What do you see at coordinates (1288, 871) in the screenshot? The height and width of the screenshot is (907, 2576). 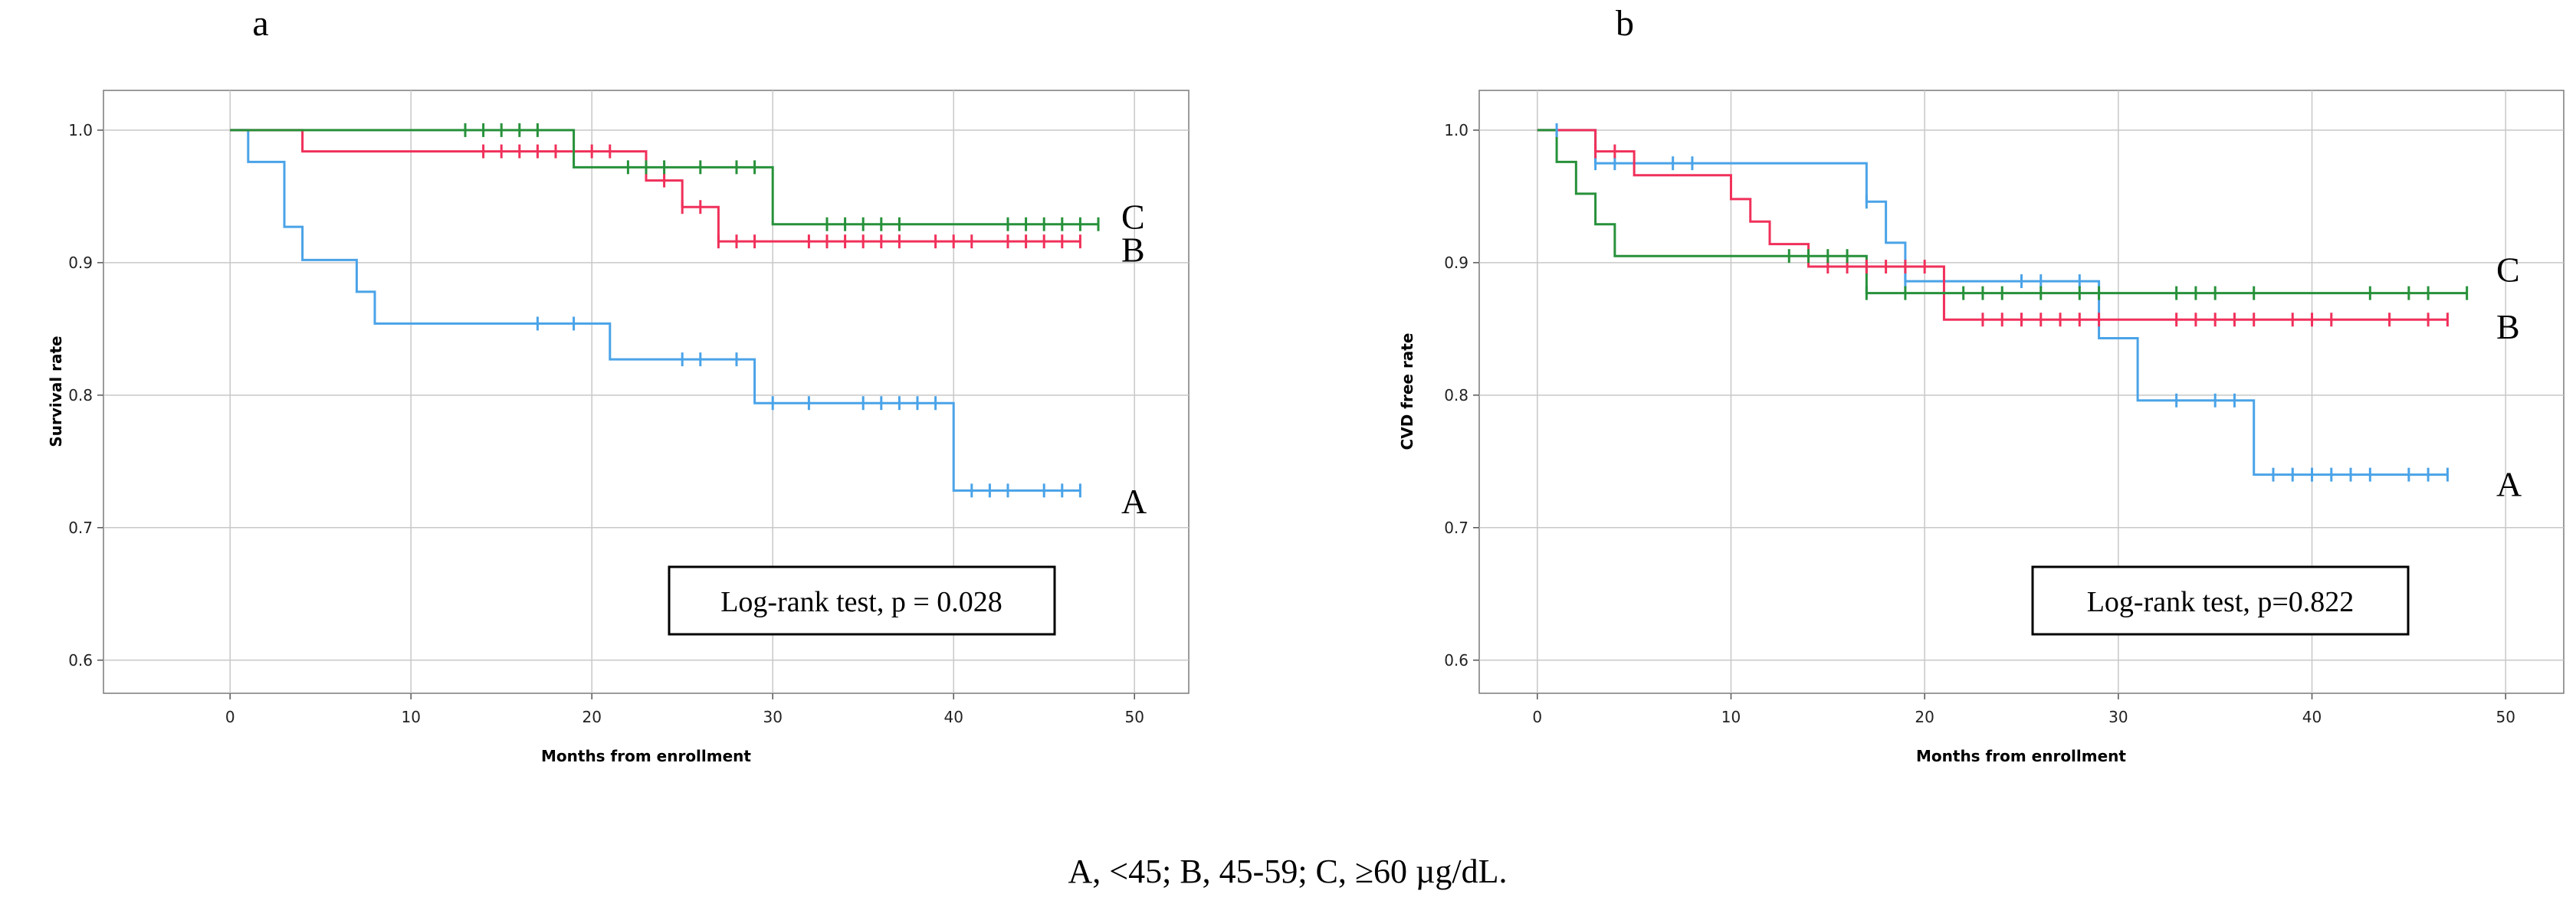 I see `figure-caption: A, <45; B, 45-59; C, ≥60 µg/dL.` at bounding box center [1288, 871].